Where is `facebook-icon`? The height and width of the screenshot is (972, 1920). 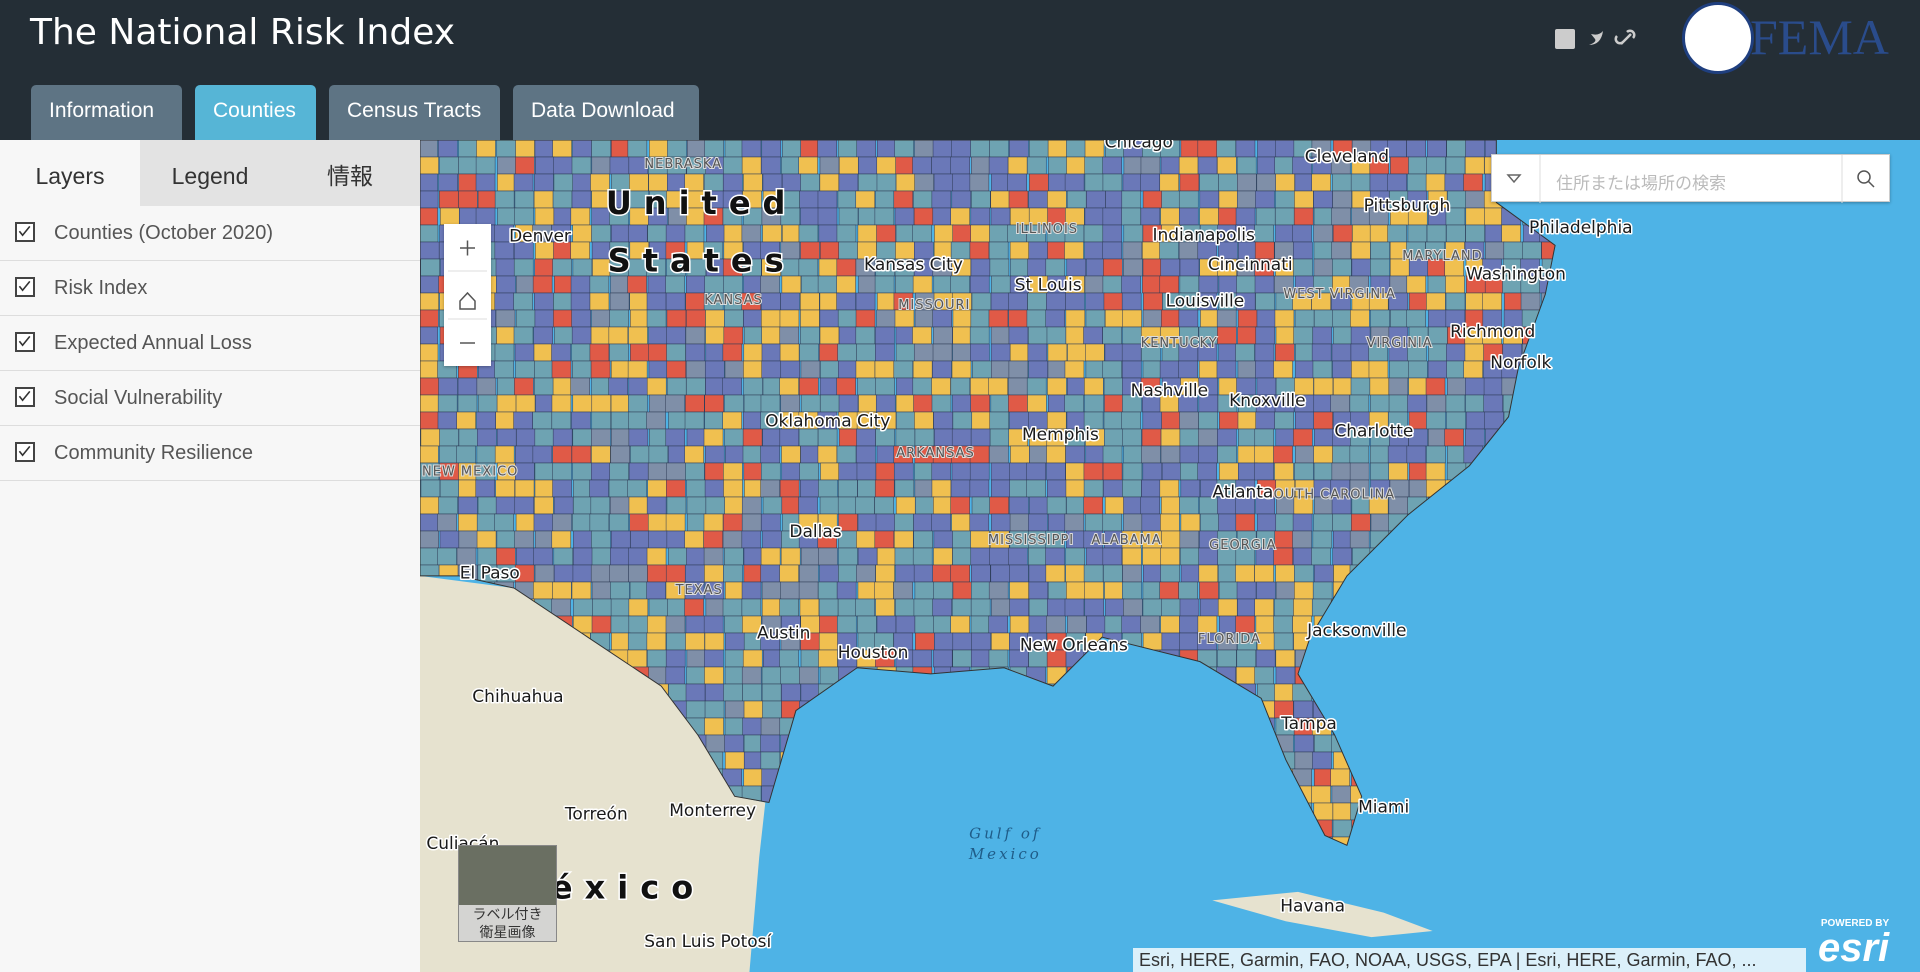
facebook-icon is located at coordinates (1565, 39).